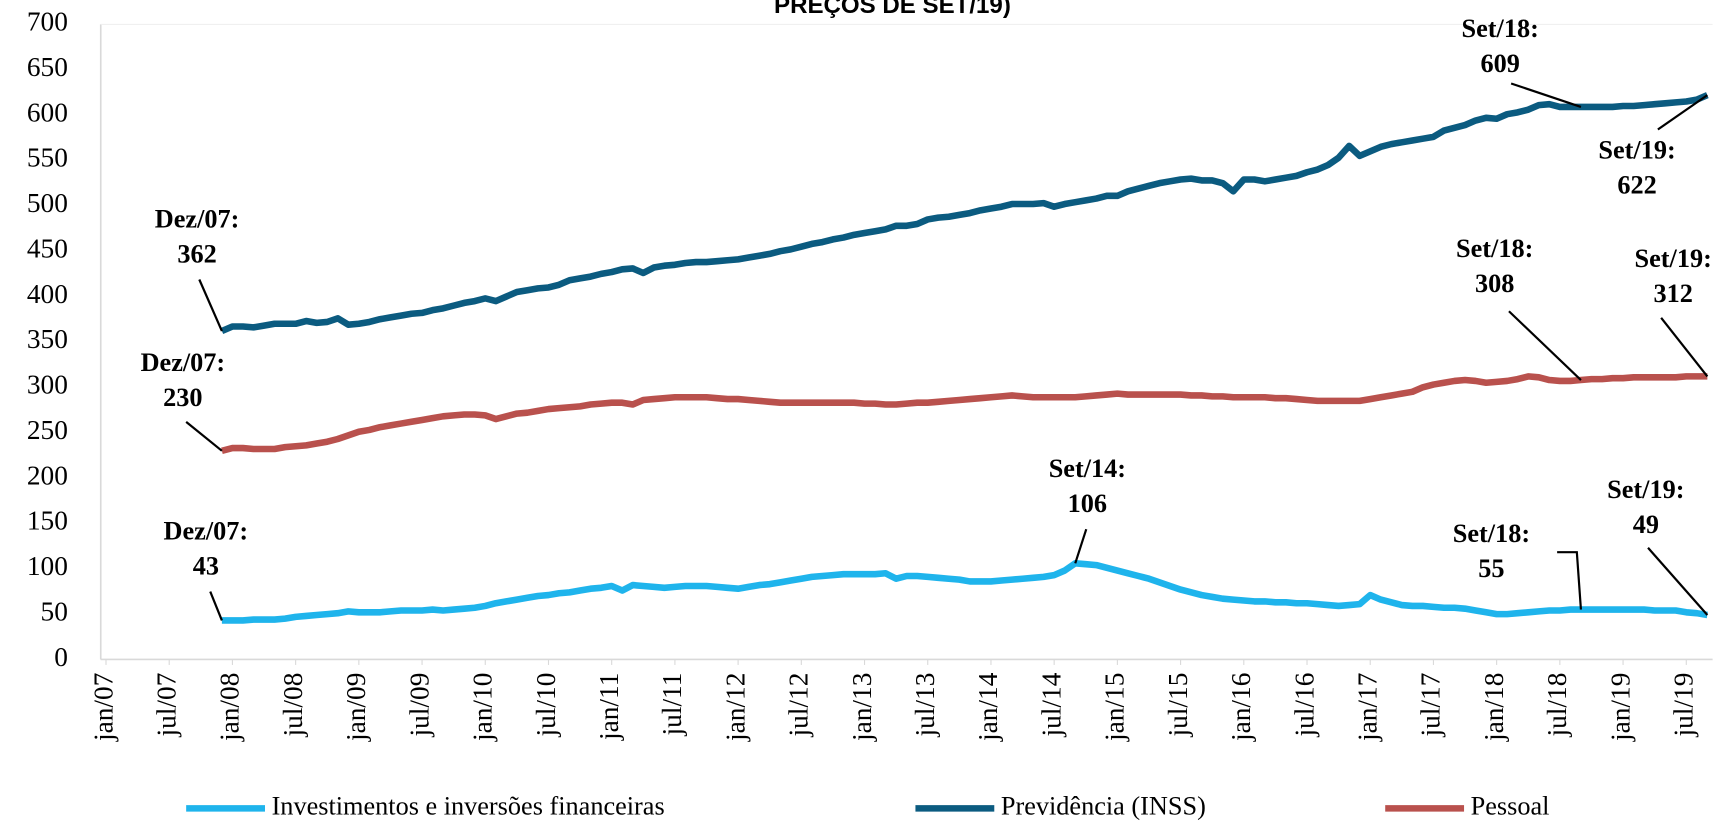 Image resolution: width=1717 pixels, height=824 pixels. Describe the element at coordinates (1557, 705) in the screenshot. I see `x-tick-label: jul/18` at that location.